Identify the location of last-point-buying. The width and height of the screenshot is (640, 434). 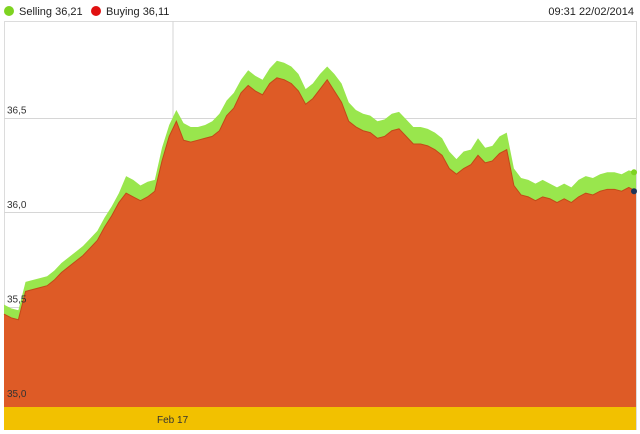
(634, 191).